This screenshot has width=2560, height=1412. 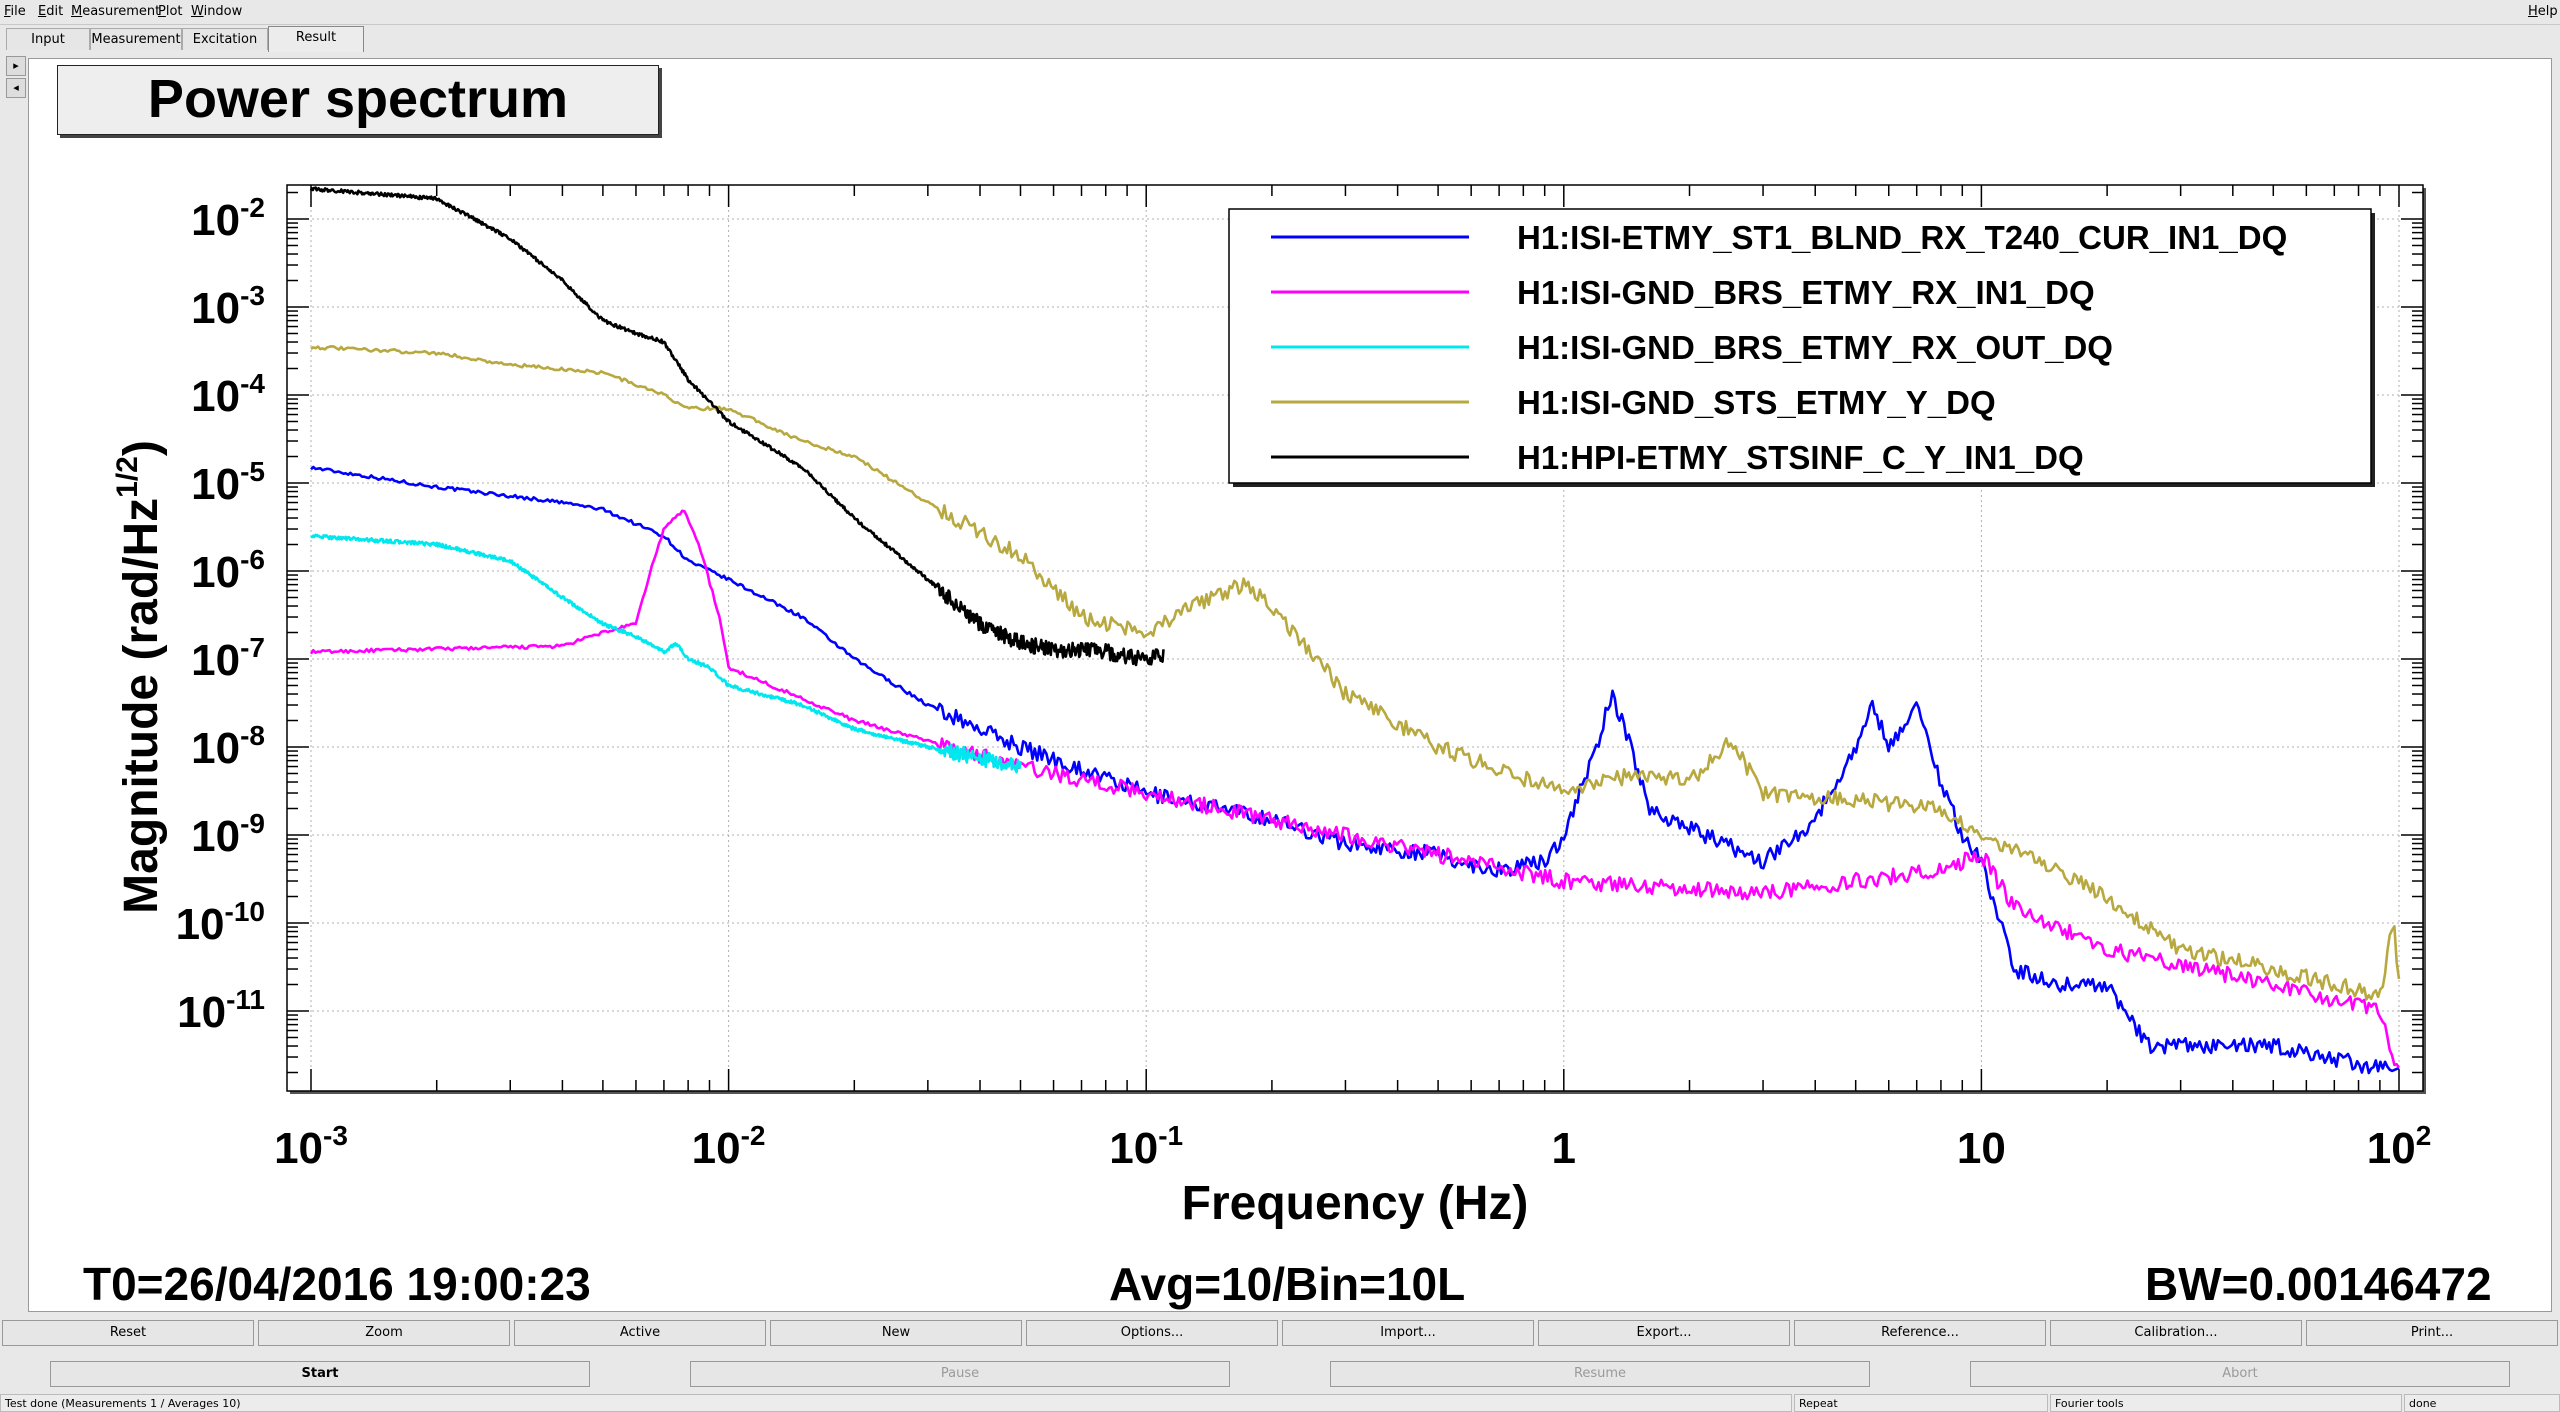 What do you see at coordinates (228, 306) in the screenshot?
I see `y-tick-label: 10⁻³` at bounding box center [228, 306].